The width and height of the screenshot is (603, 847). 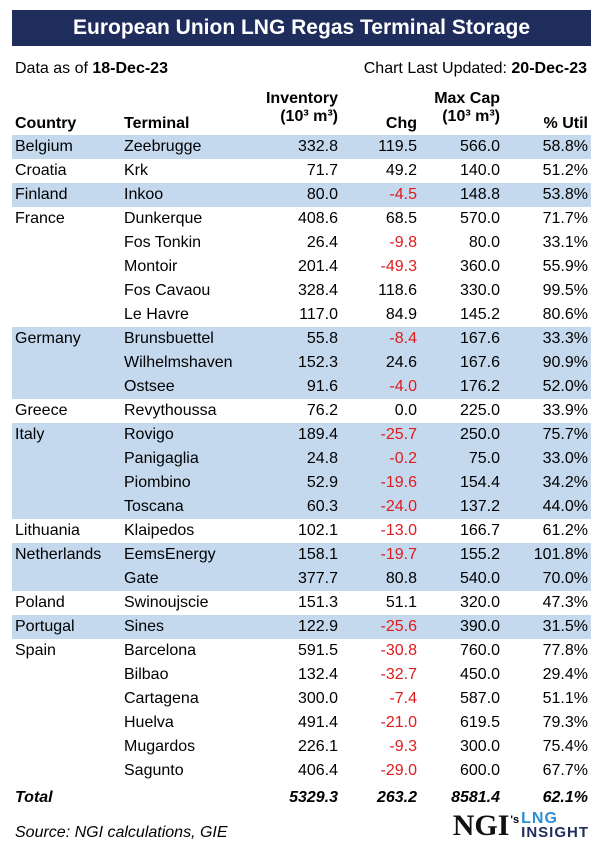 I want to click on cell-util: 75.7%, so click(x=565, y=434).